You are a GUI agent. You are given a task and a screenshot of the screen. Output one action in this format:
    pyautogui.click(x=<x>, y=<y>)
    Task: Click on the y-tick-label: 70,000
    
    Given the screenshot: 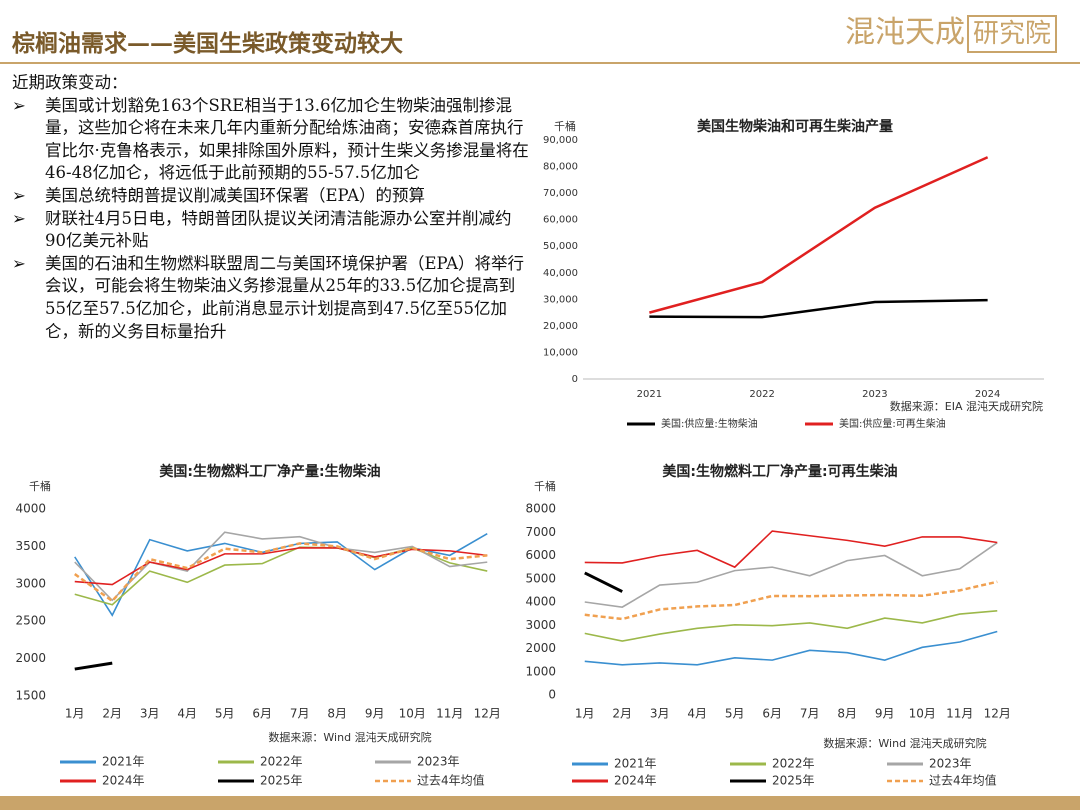 What is the action you would take?
    pyautogui.click(x=560, y=193)
    